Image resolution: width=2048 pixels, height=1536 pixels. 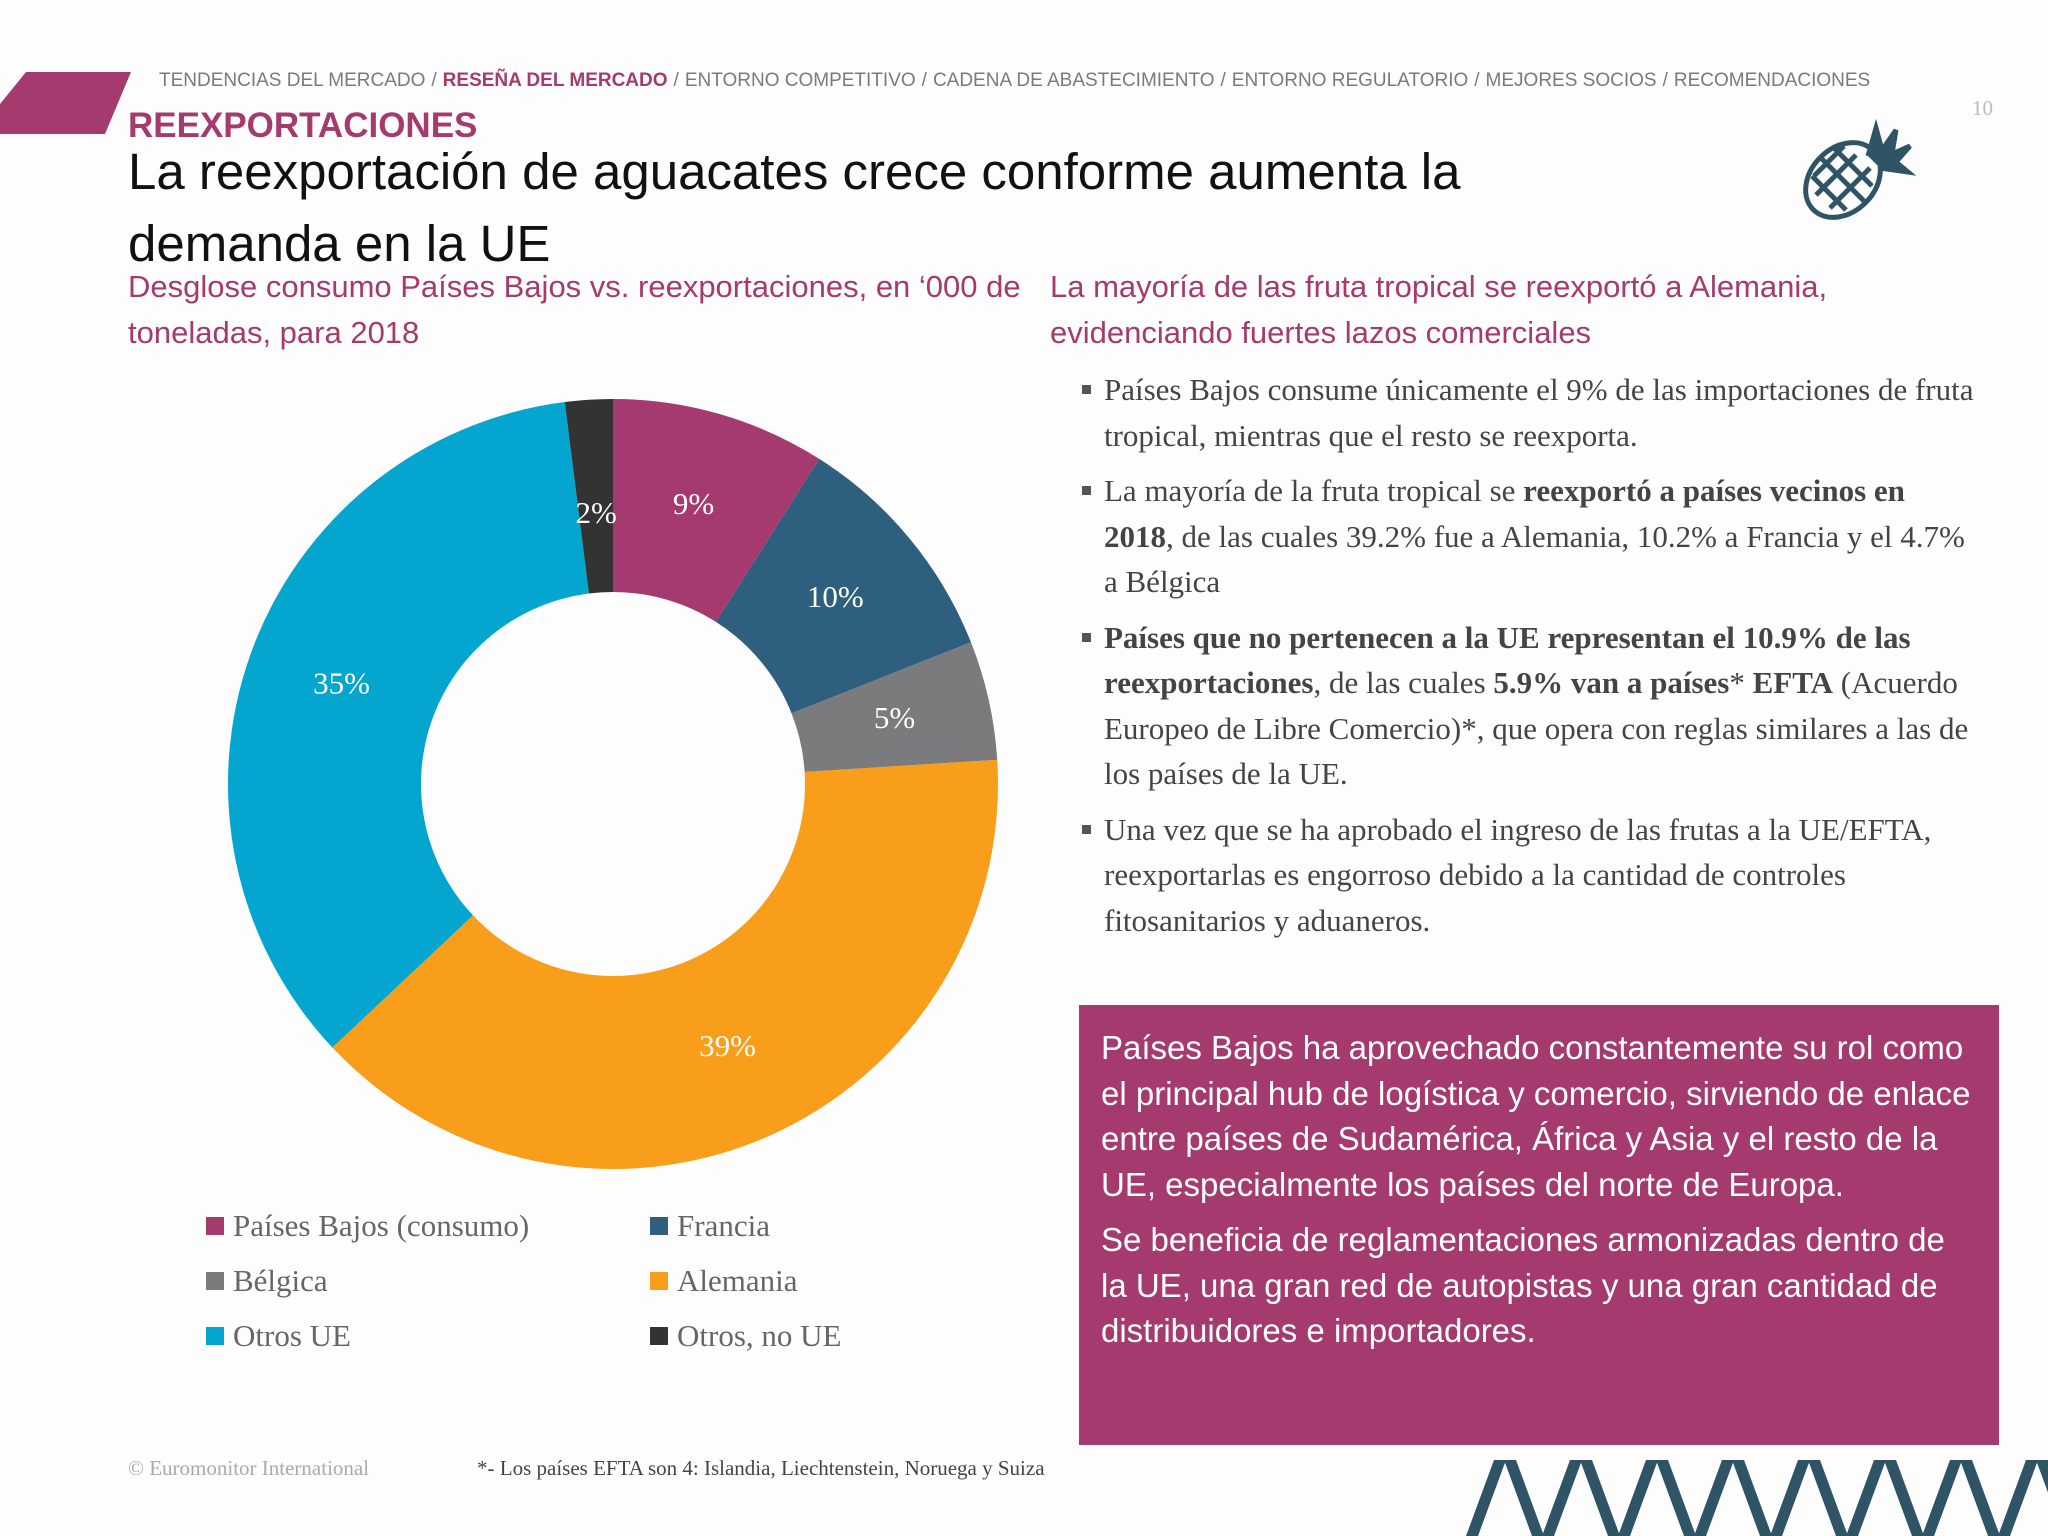 I want to click on data-label: 39%, so click(x=727, y=1045).